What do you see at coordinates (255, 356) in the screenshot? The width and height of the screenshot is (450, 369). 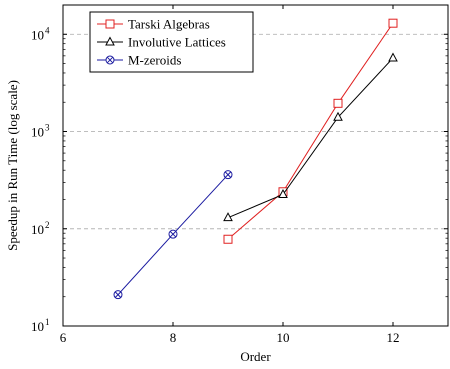 I see `x-axis-title: Order` at bounding box center [255, 356].